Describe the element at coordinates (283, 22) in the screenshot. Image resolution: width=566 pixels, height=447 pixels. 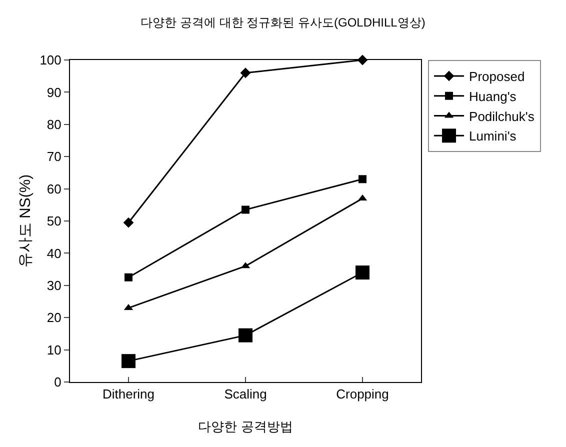
I see `chart-title: 다양한 공격에 대한 정규화된 유사도(GOLDHILL영상)` at that location.